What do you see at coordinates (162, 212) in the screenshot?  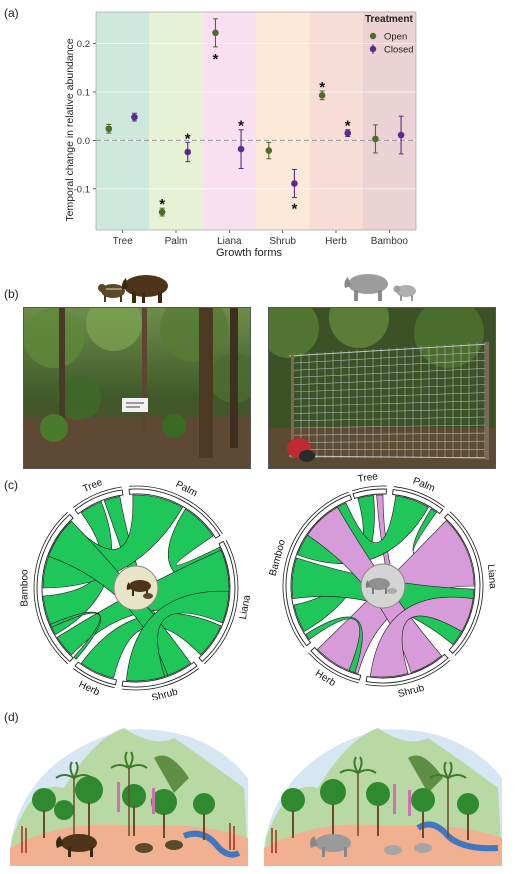 I see `point-open-palm` at bounding box center [162, 212].